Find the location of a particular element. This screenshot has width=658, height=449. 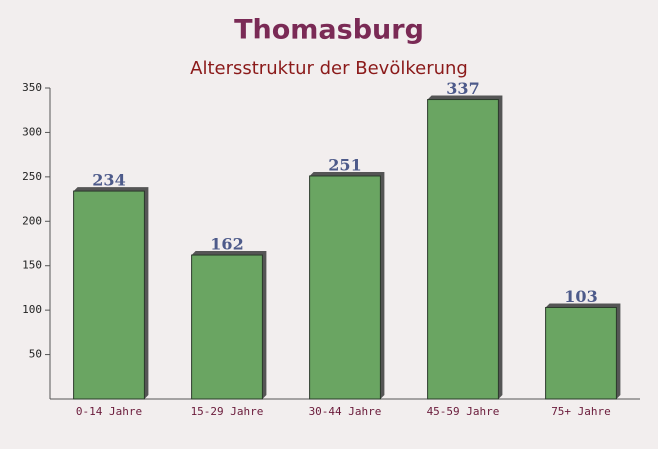

chart-subtitle: Altersstruktur der Bevölkerung is located at coordinates (329, 68).